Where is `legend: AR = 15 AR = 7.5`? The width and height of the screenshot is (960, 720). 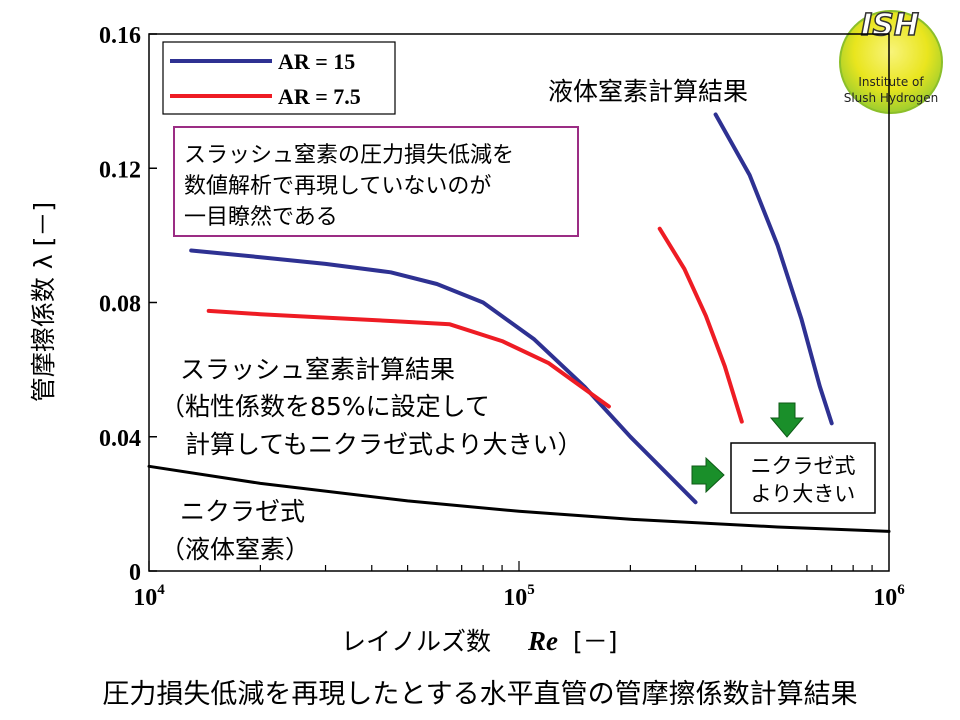 legend: AR = 15 AR = 7.5 is located at coordinates (279, 78).